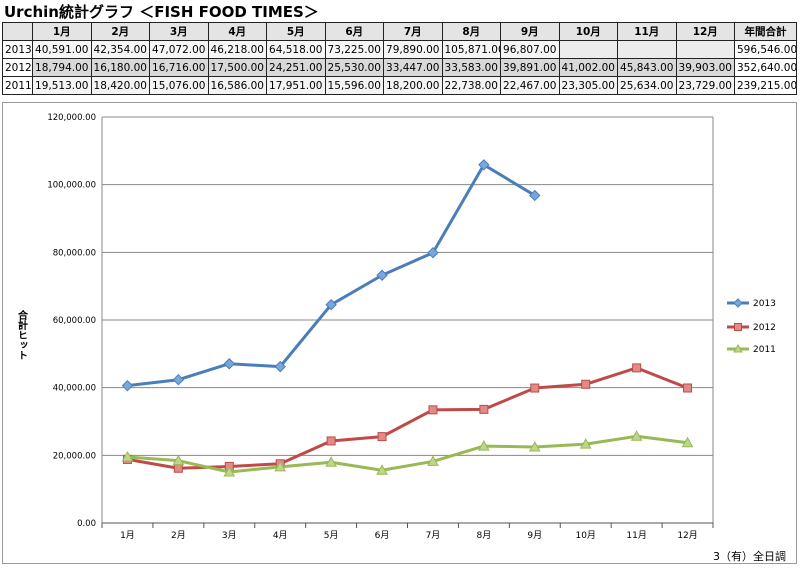 This screenshot has height=568, width=800. What do you see at coordinates (765, 31) in the screenshot?
I see `table-header-cell: 年間合計` at bounding box center [765, 31].